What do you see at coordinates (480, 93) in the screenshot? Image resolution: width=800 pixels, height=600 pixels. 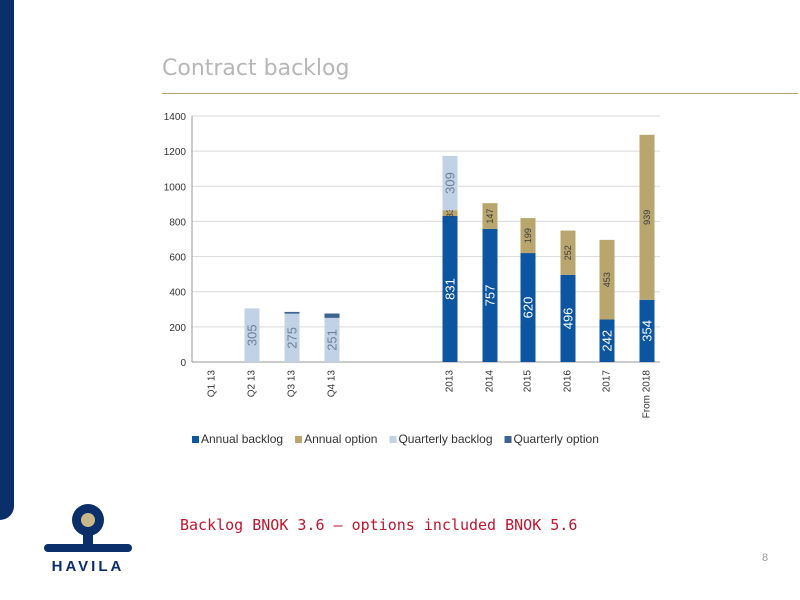 I see `title-rule` at bounding box center [480, 93].